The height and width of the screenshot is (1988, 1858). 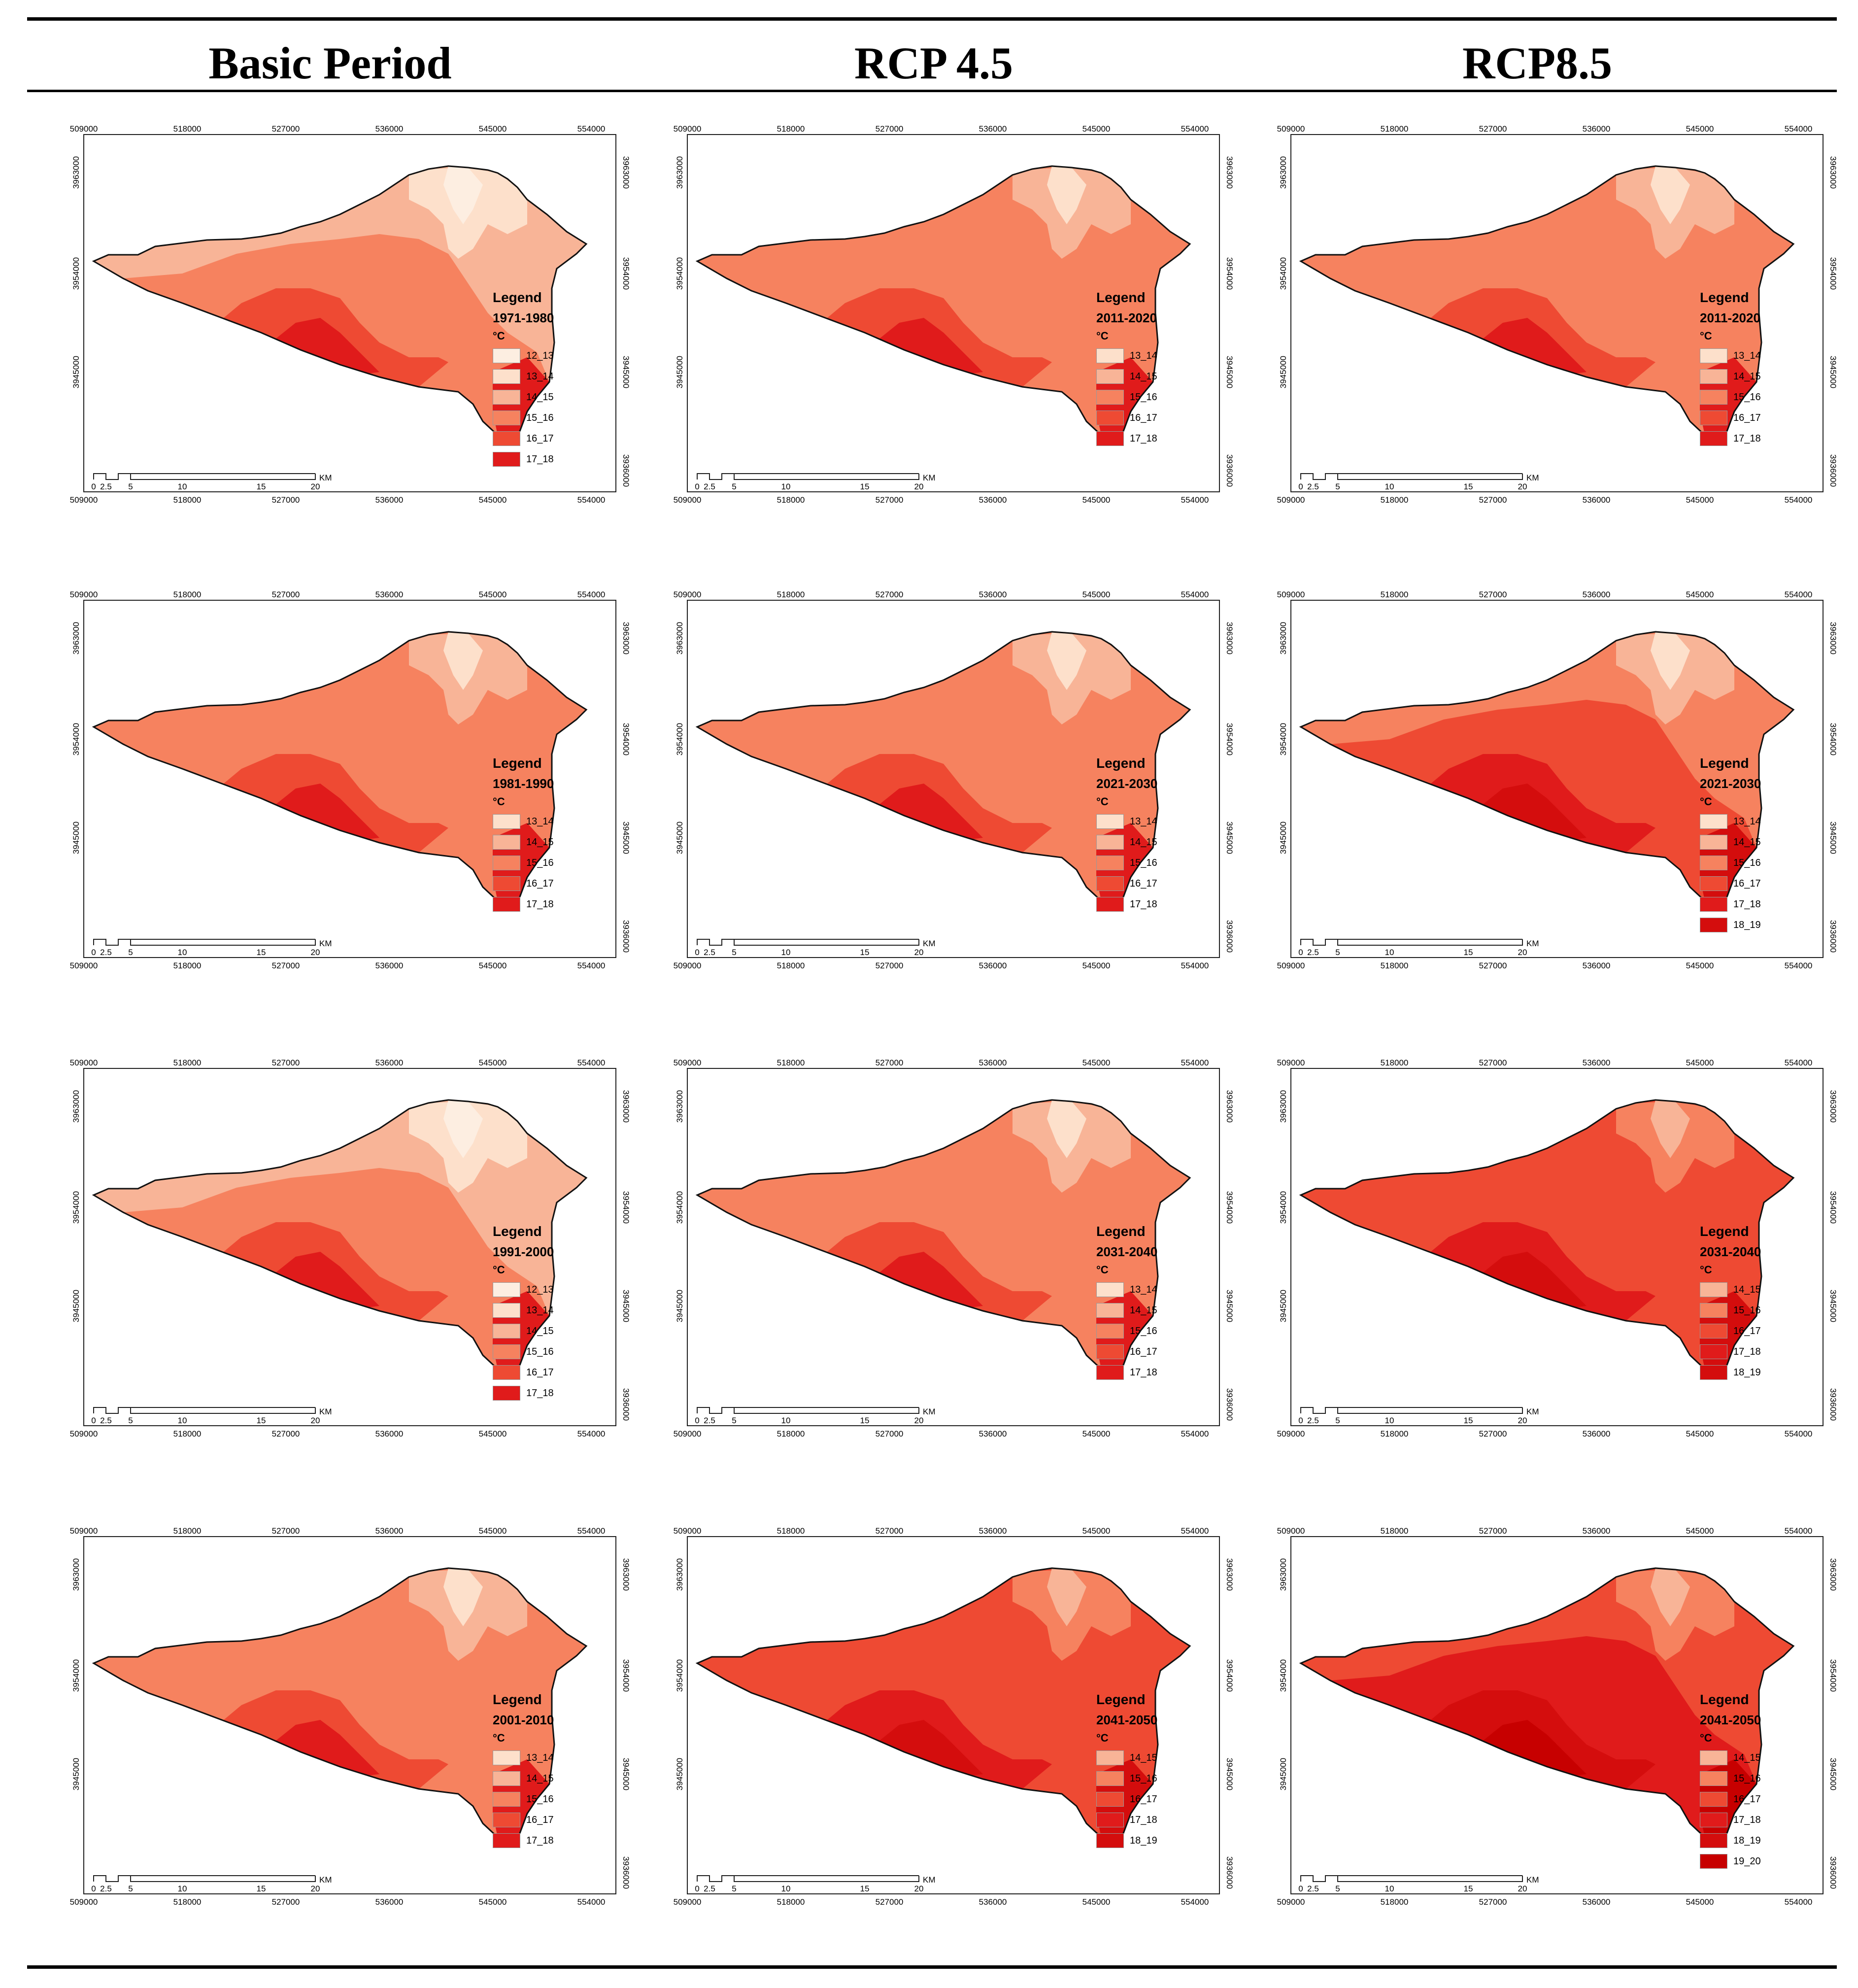 I want to click on x-top-tick-label: 545000, so click(x=493, y=595).